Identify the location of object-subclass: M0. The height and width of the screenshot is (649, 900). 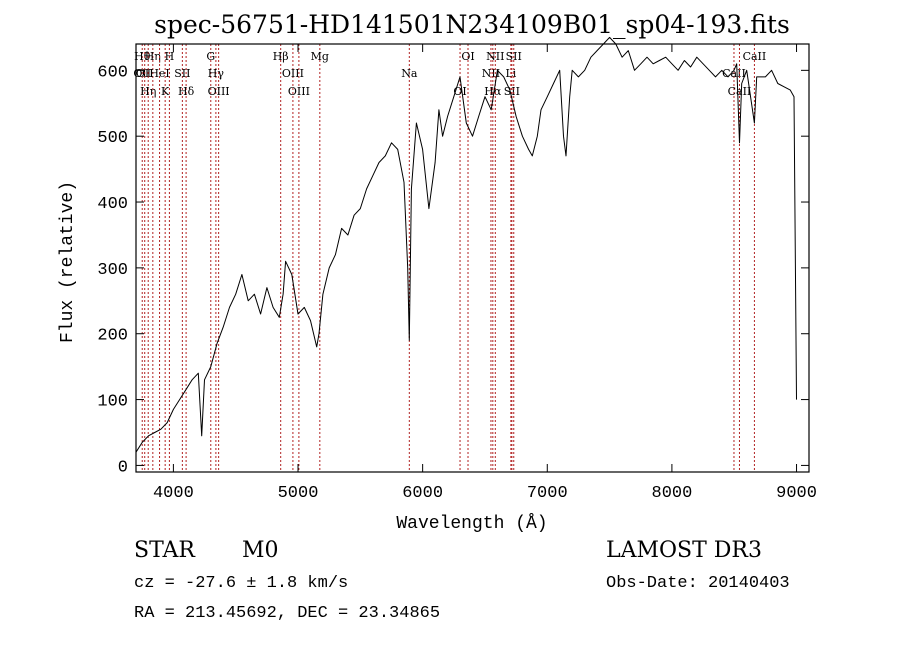
(260, 550).